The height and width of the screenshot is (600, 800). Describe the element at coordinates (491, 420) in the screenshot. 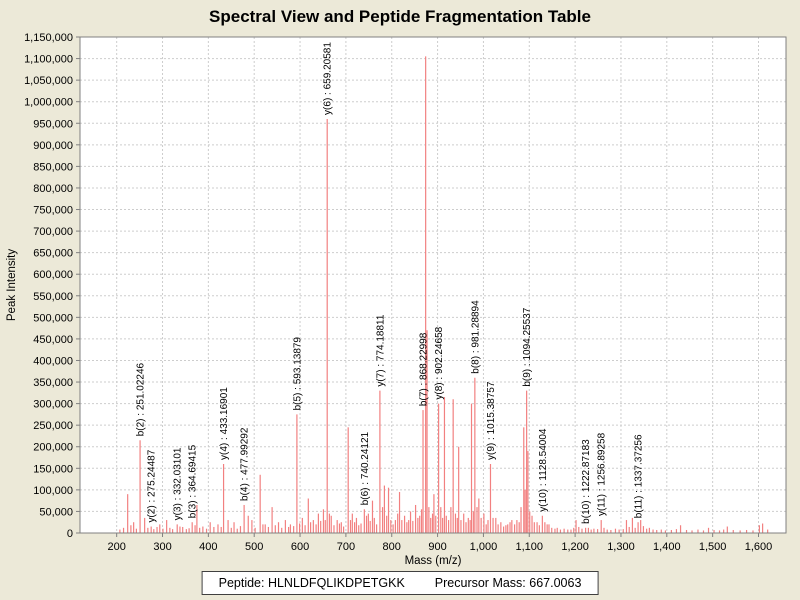

I see `fragment-peak-label: y(9) : 1015.38757` at that location.